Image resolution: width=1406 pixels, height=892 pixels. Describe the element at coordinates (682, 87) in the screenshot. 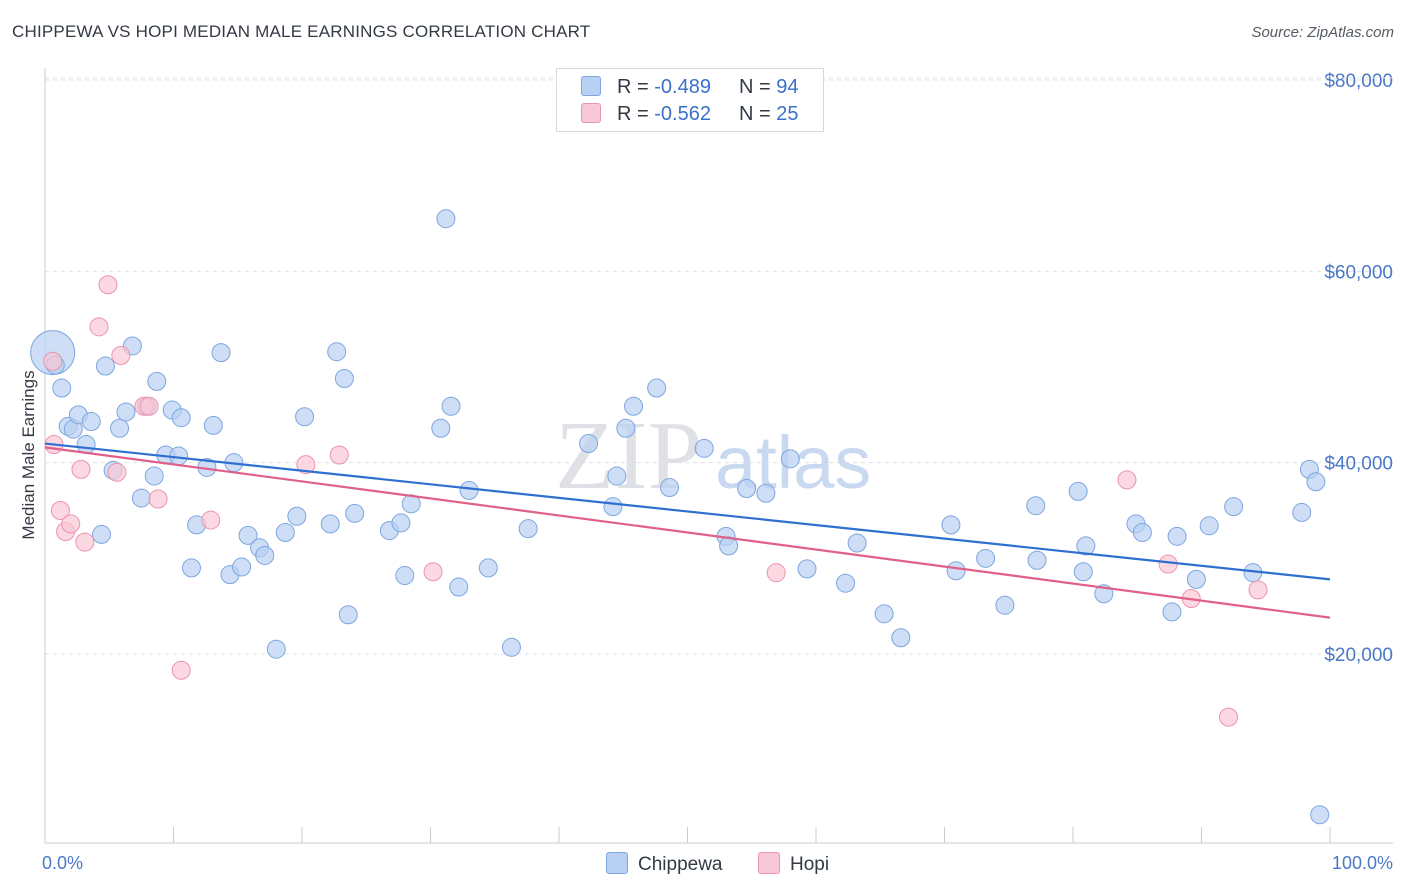

I see `legend-r-value-chippewa: -0.489` at that location.